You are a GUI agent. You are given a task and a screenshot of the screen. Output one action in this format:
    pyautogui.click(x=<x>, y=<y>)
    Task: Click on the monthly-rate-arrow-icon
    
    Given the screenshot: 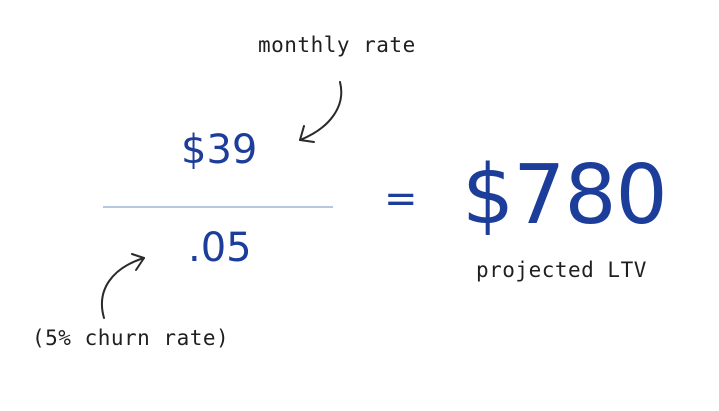 What is the action you would take?
    pyautogui.click(x=321, y=112)
    